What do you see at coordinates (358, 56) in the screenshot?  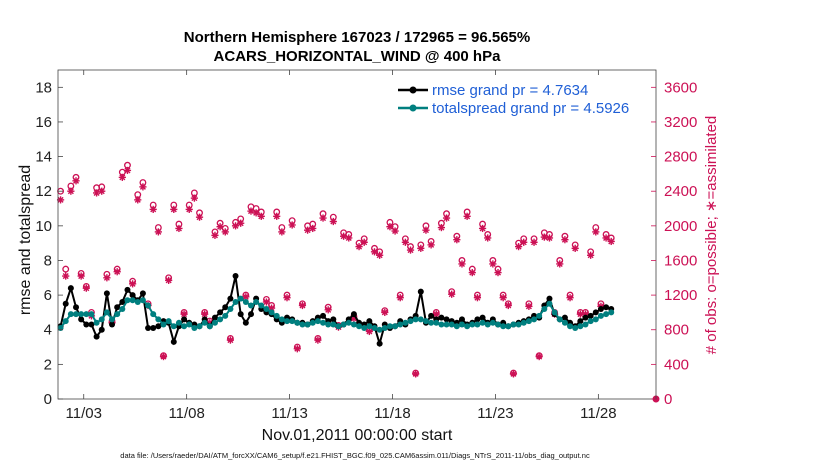 I see `chart-title-line2: ACARS_HORIZONTAL_WIND @ 400 hPa` at bounding box center [358, 56].